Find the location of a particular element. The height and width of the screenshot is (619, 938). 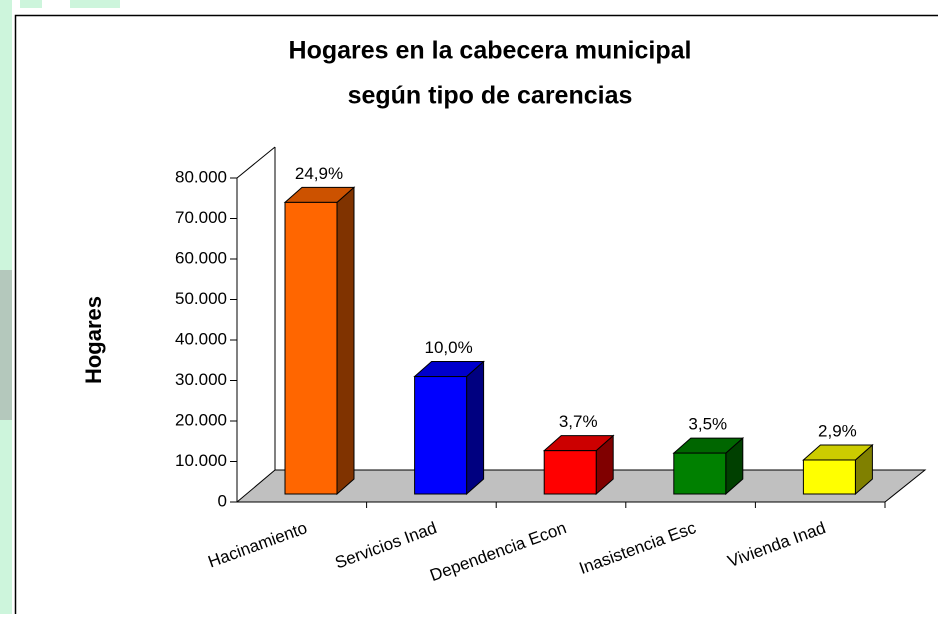

y-tick-label: 50.000 is located at coordinates (201, 298).